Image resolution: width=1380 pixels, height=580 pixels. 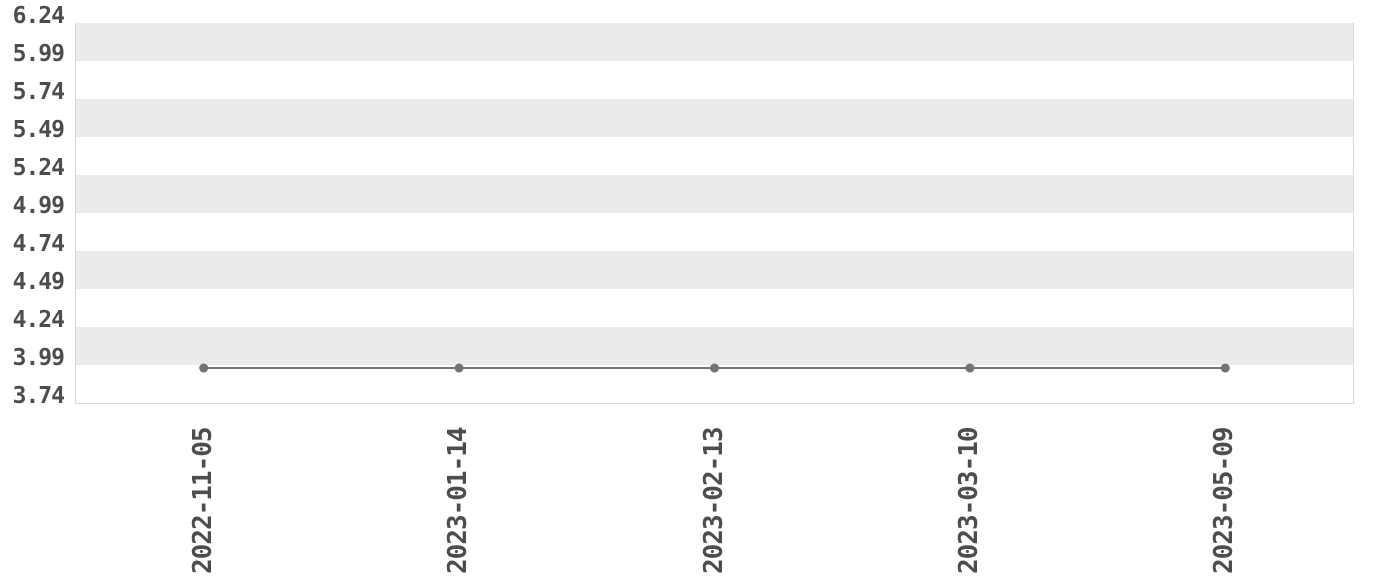 What do you see at coordinates (38, 206) in the screenshot?
I see `y-axis-tick-label: 4.99` at bounding box center [38, 206].